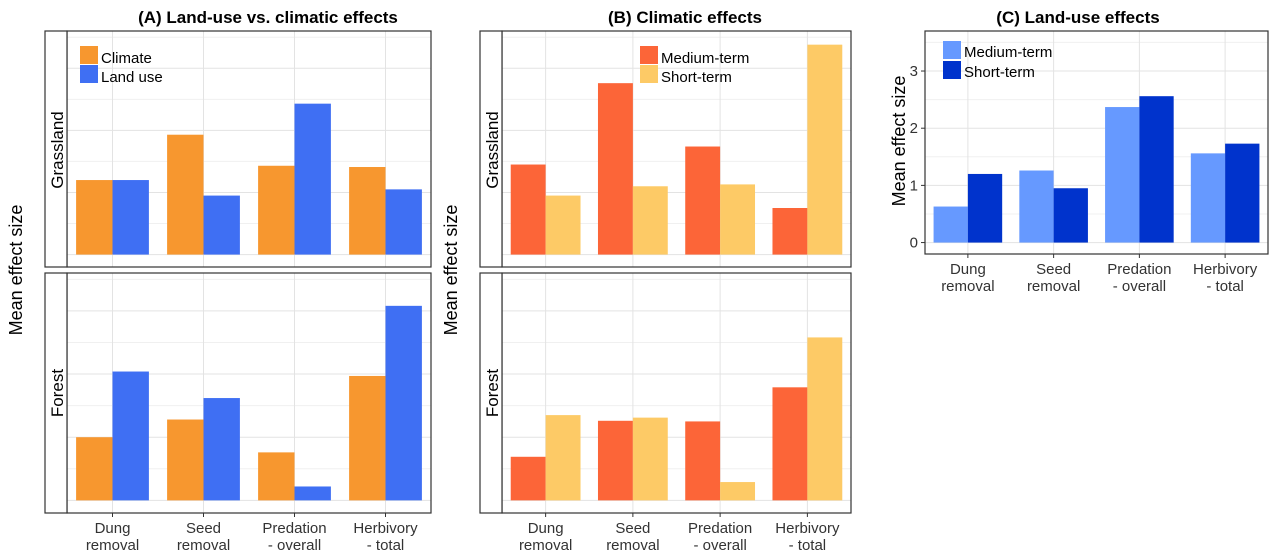 Image resolution: width=1274 pixels, height=555 pixels. What do you see at coordinates (385, 528) in the screenshot?
I see `panel-a-x-tick-label: Herbivory` at bounding box center [385, 528].